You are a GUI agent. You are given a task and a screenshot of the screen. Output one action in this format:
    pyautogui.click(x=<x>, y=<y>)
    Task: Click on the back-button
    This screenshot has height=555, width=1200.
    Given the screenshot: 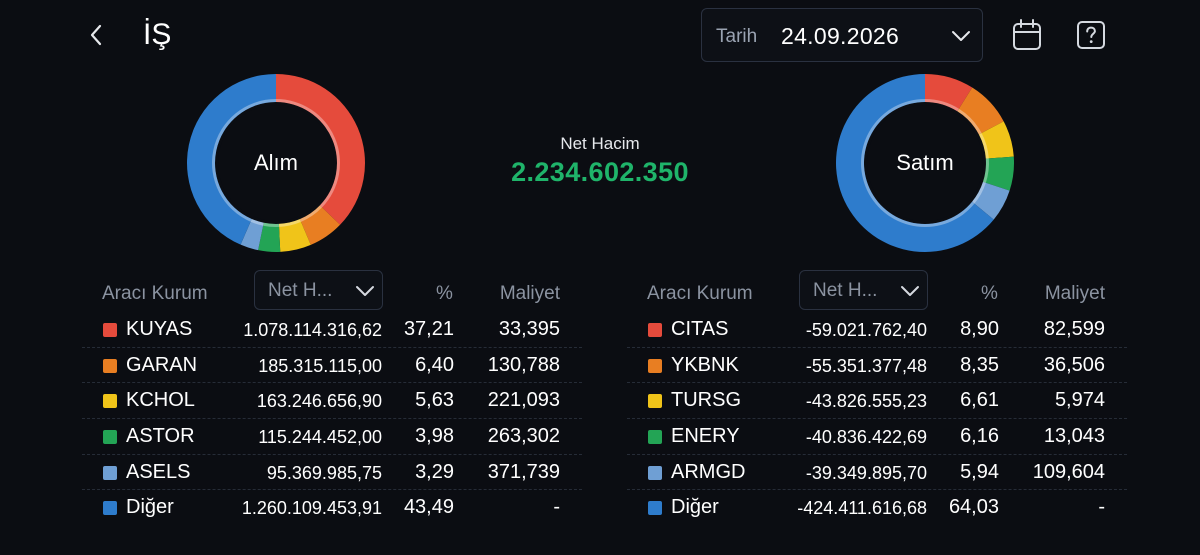 What is the action you would take?
    pyautogui.click(x=97, y=35)
    